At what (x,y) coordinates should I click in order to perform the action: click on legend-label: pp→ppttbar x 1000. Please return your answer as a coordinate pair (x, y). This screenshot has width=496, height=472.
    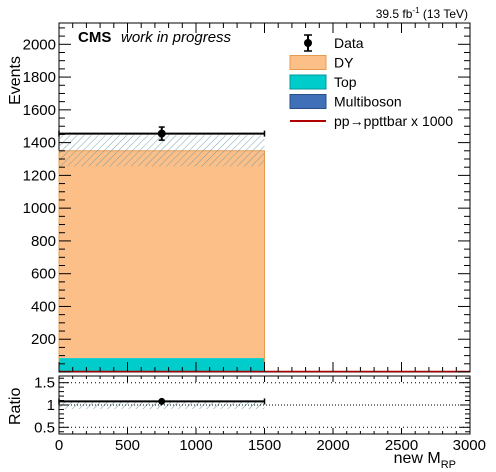
    Looking at the image, I should click on (393, 121).